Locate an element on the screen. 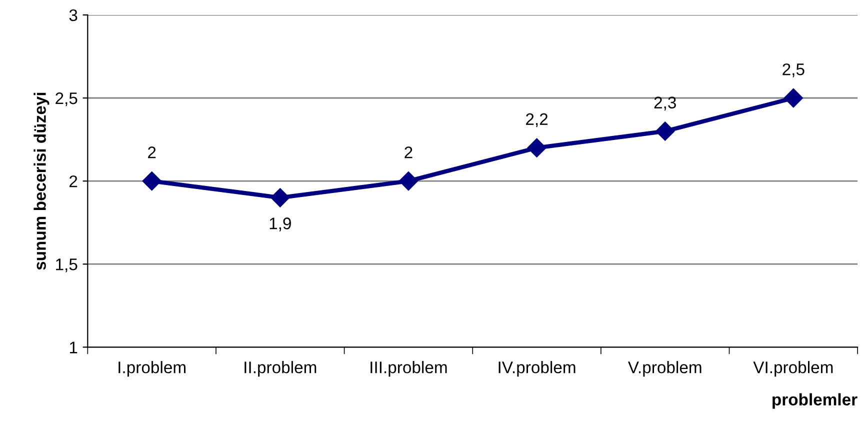 The height and width of the screenshot is (427, 868). x-tick-label: V.problem is located at coordinates (665, 369).